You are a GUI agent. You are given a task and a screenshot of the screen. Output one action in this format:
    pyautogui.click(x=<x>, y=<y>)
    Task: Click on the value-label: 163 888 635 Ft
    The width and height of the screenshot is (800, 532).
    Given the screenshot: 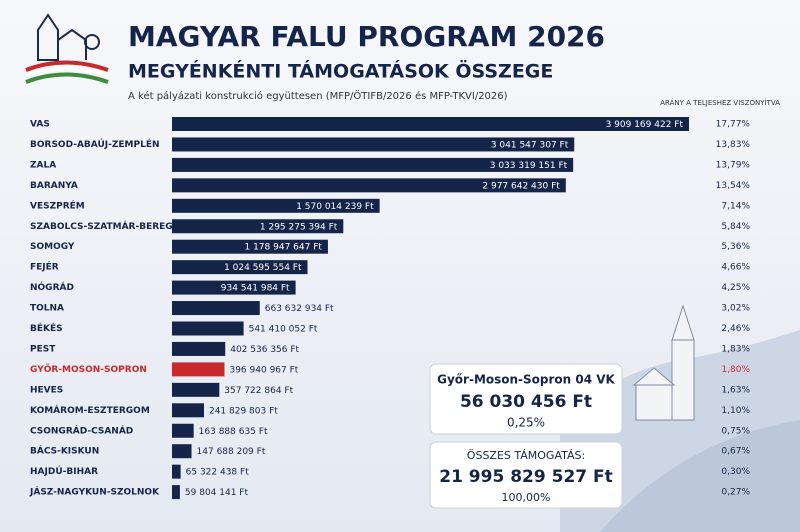 What is the action you would take?
    pyautogui.click(x=233, y=432)
    